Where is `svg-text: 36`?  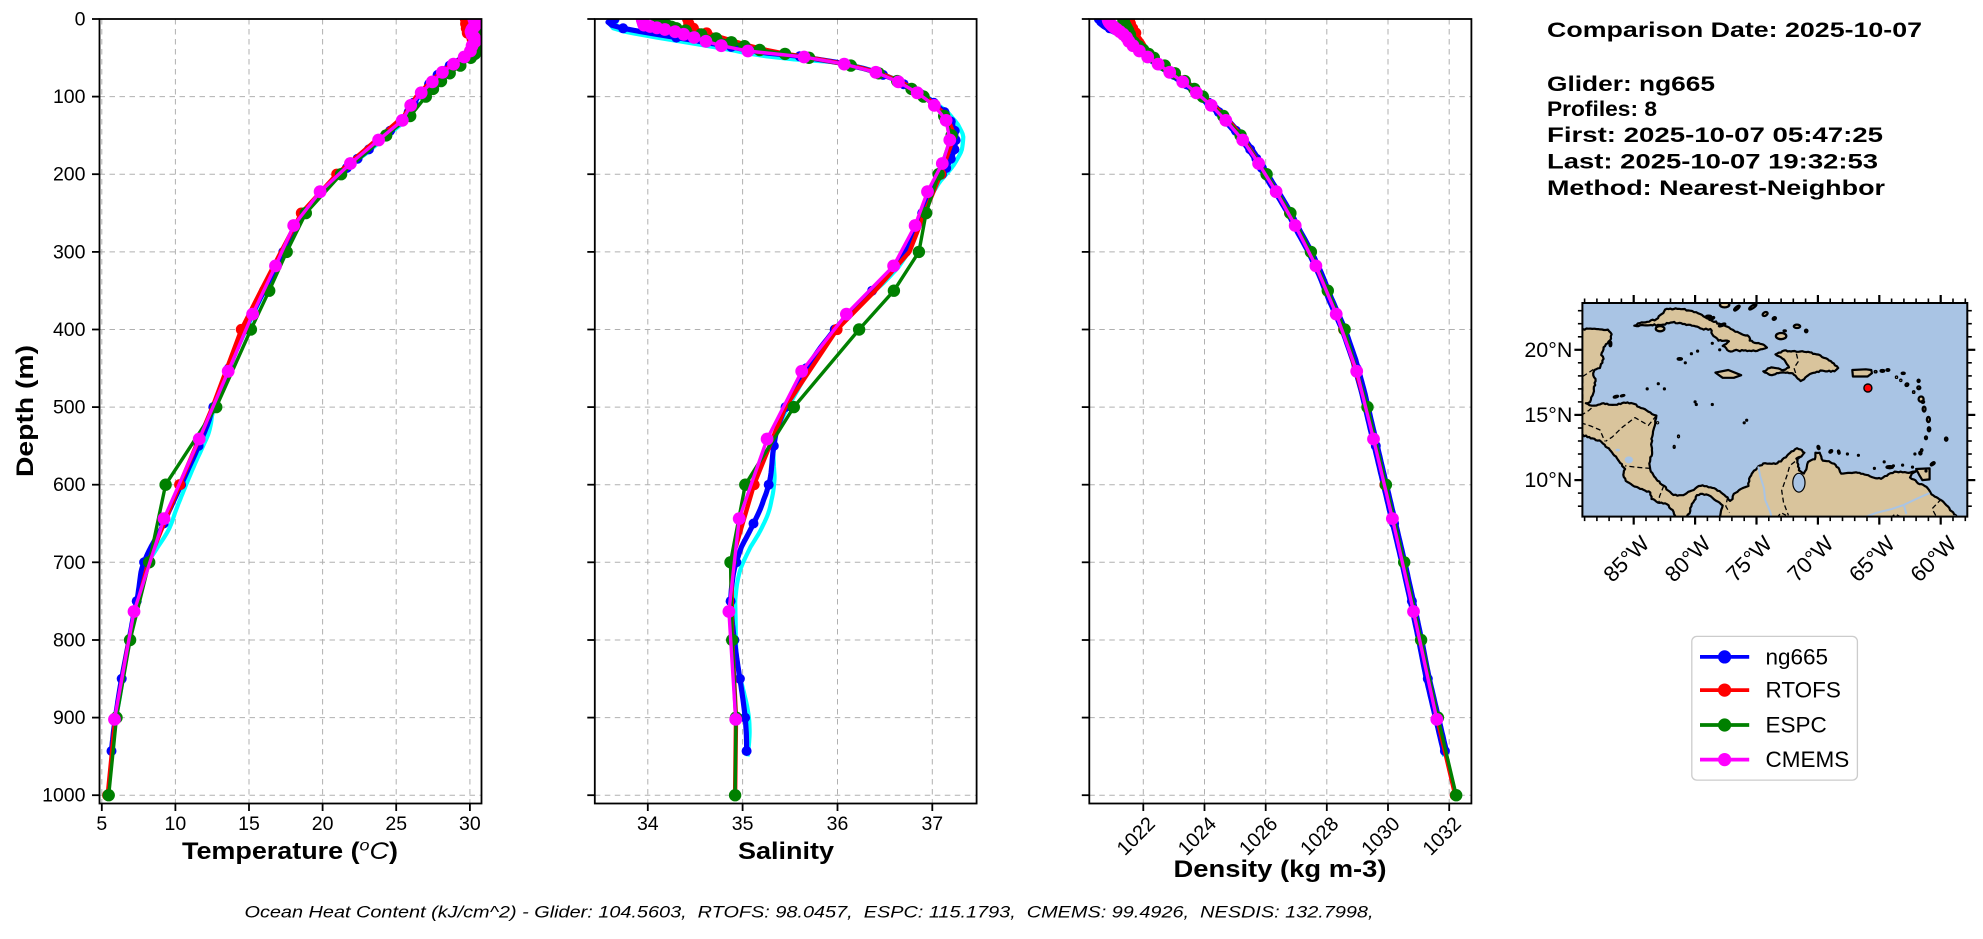 svg-text: 36 is located at coordinates (838, 824).